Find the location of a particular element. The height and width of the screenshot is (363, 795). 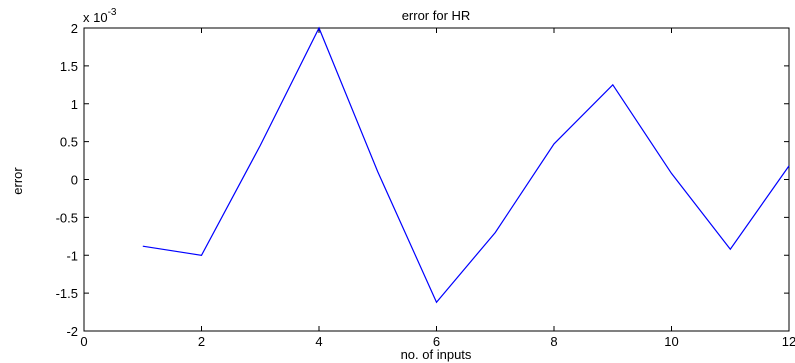

y-tick-label: -1.5 is located at coordinates (67, 293).